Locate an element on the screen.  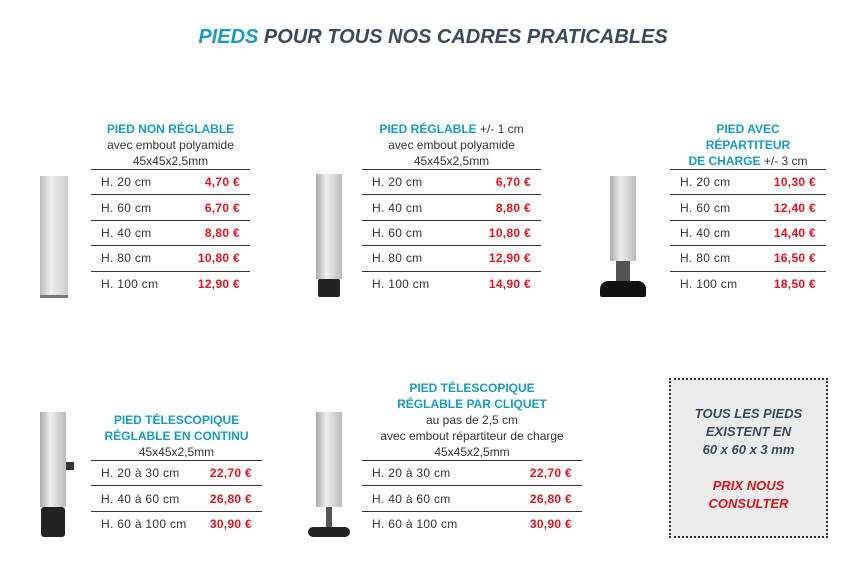
leg-image-fixed is located at coordinates (54, 237).